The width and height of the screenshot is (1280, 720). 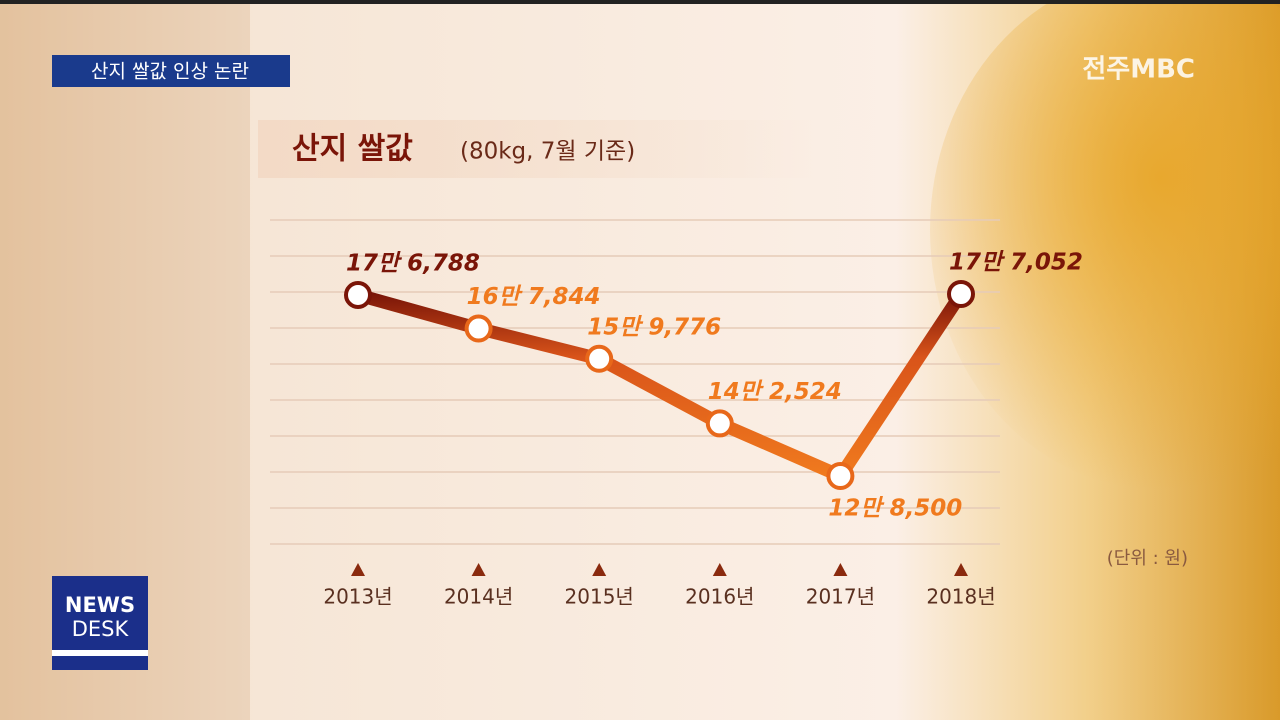 What do you see at coordinates (840, 597) in the screenshot?
I see `x-tick-label: 2017년` at bounding box center [840, 597].